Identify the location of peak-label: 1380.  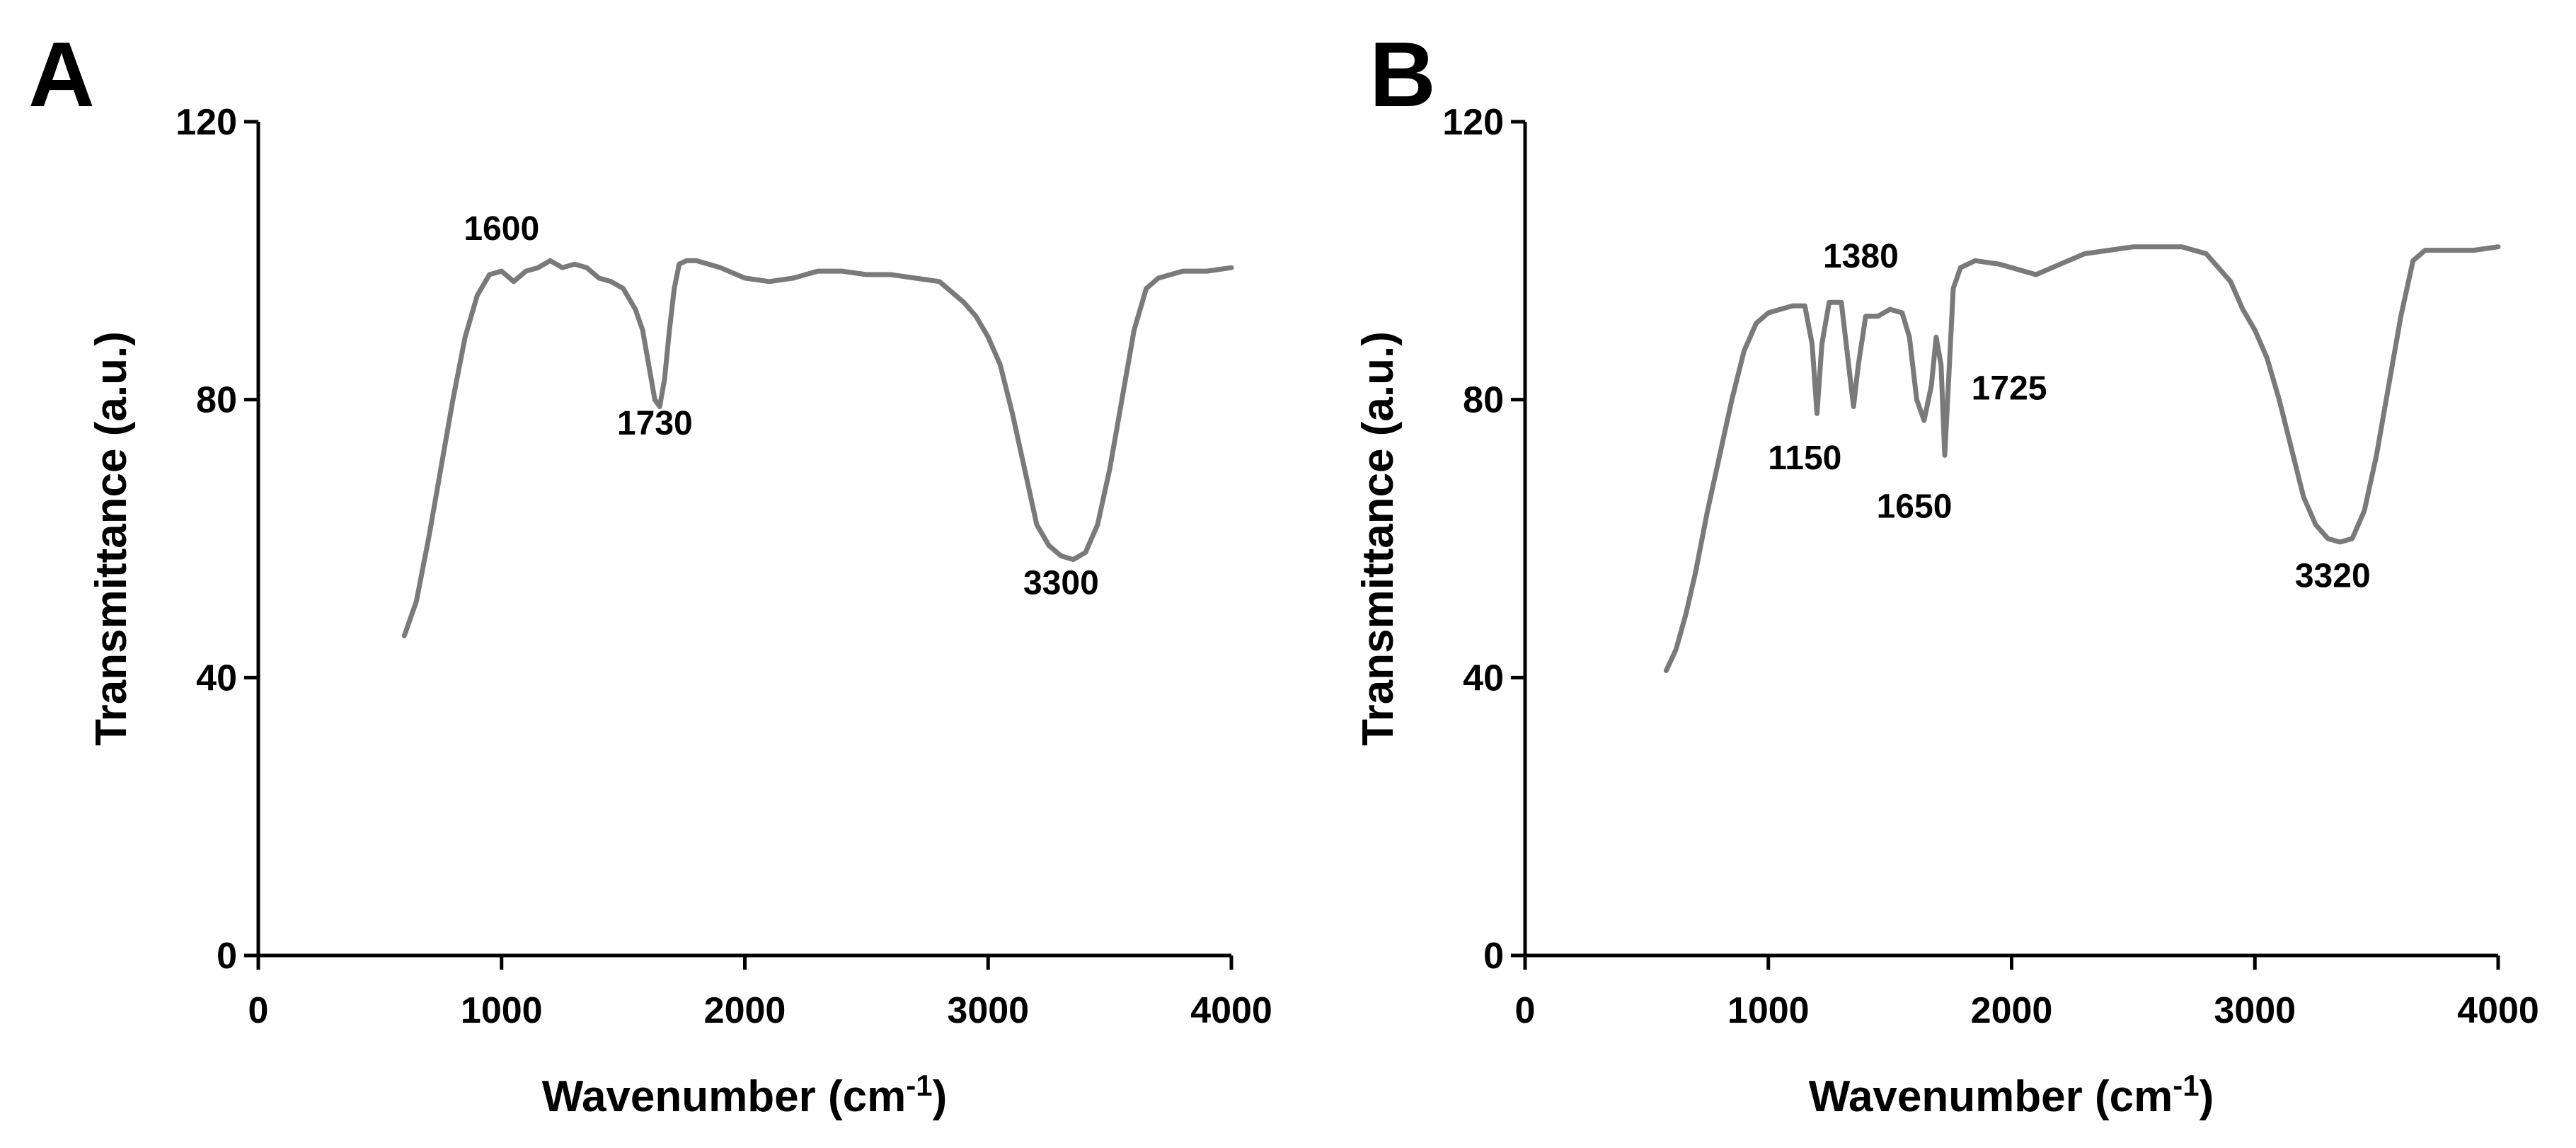
(1861, 256).